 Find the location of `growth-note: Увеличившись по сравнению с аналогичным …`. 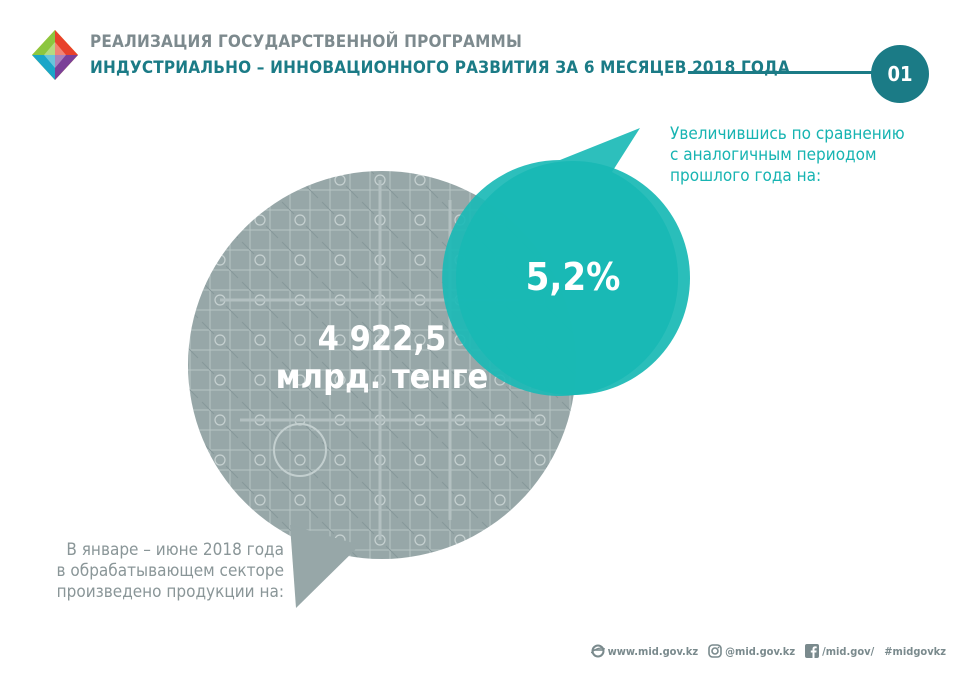

growth-note: Увеличившись по сравнению с аналогичным … is located at coordinates (805, 155).